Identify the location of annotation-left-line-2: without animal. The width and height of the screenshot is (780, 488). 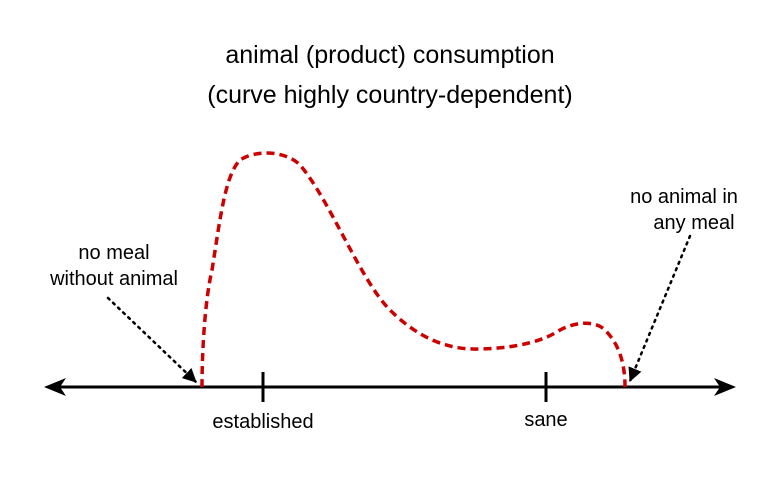
(113, 279).